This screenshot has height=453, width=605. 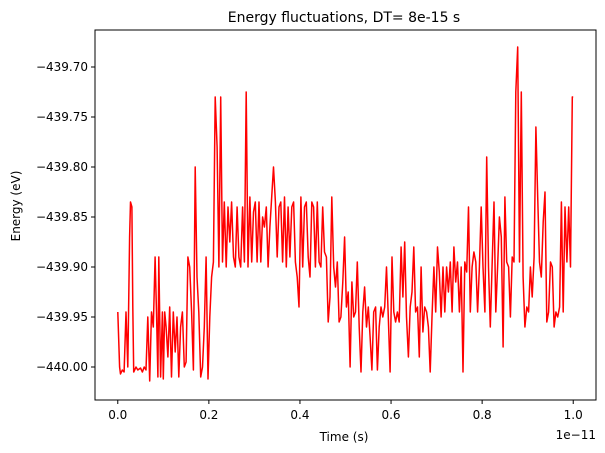 I want to click on x-tick-label: 1.0, so click(x=573, y=415).